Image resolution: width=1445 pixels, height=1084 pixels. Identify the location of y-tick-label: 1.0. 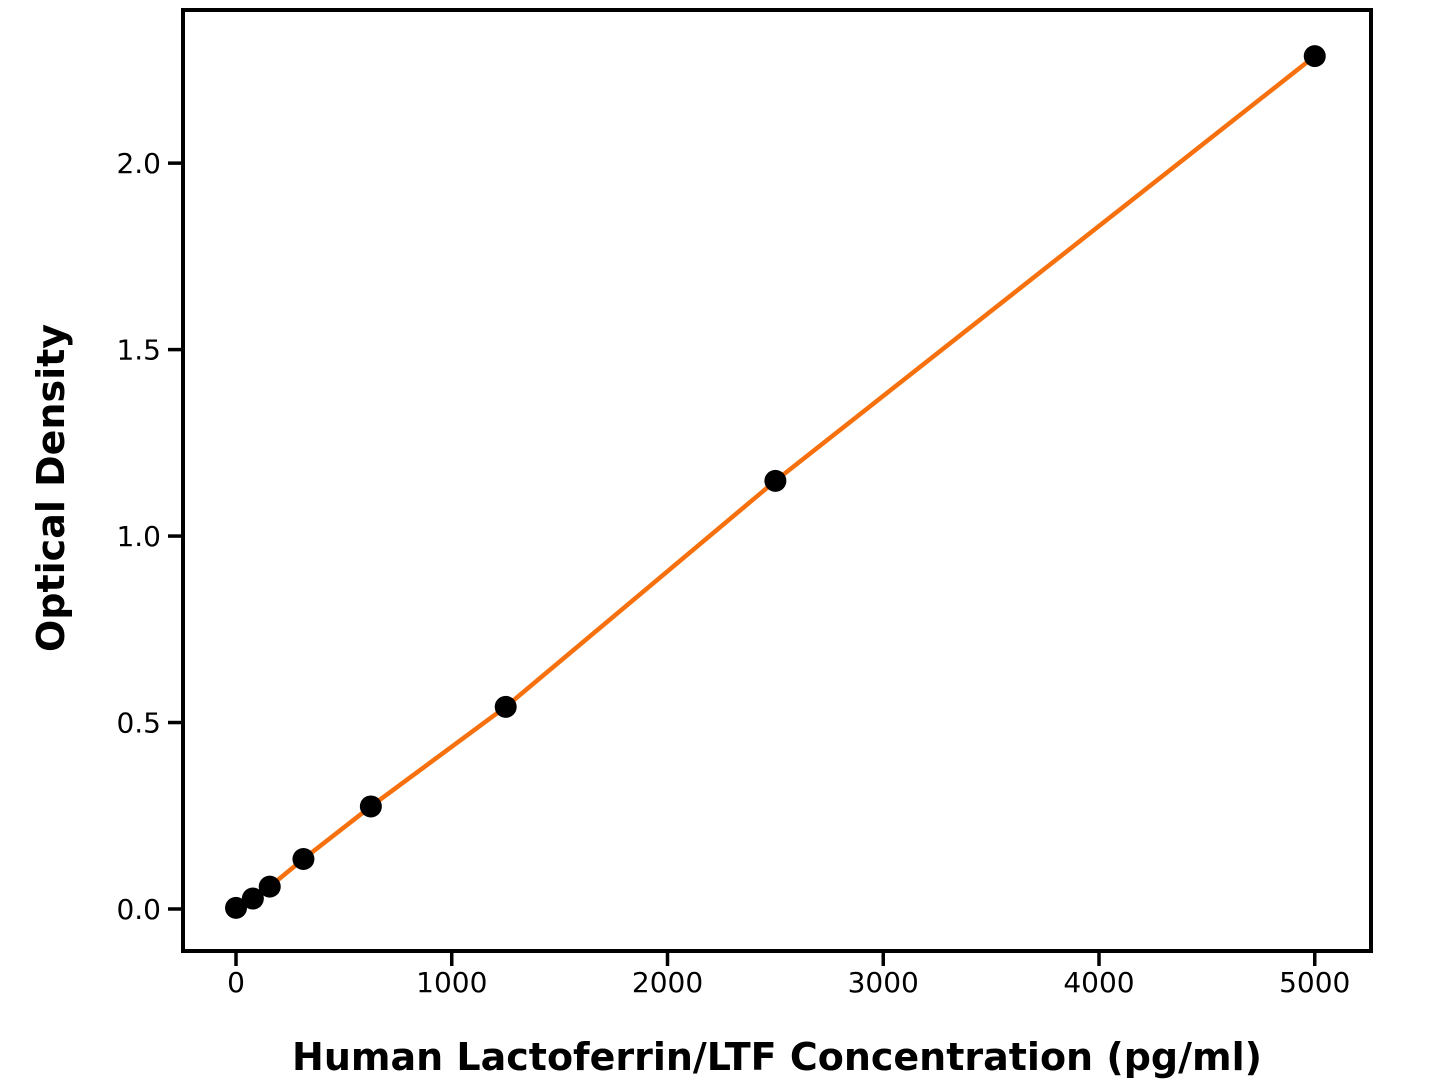
(138, 536).